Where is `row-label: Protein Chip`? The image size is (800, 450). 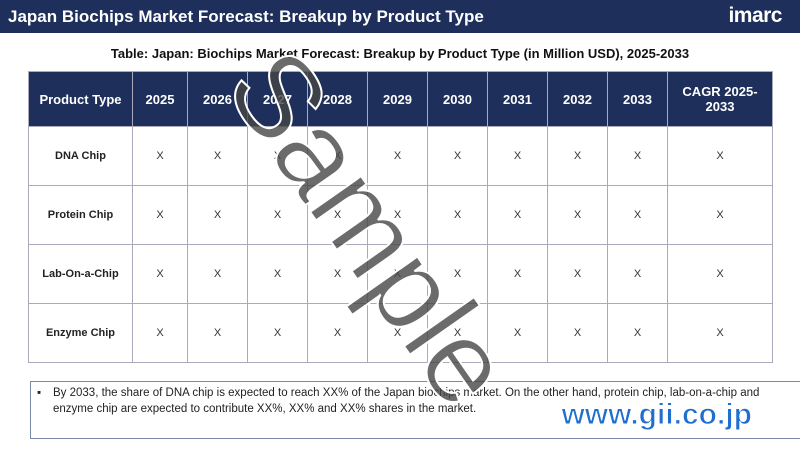 row-label: Protein Chip is located at coordinates (80, 215).